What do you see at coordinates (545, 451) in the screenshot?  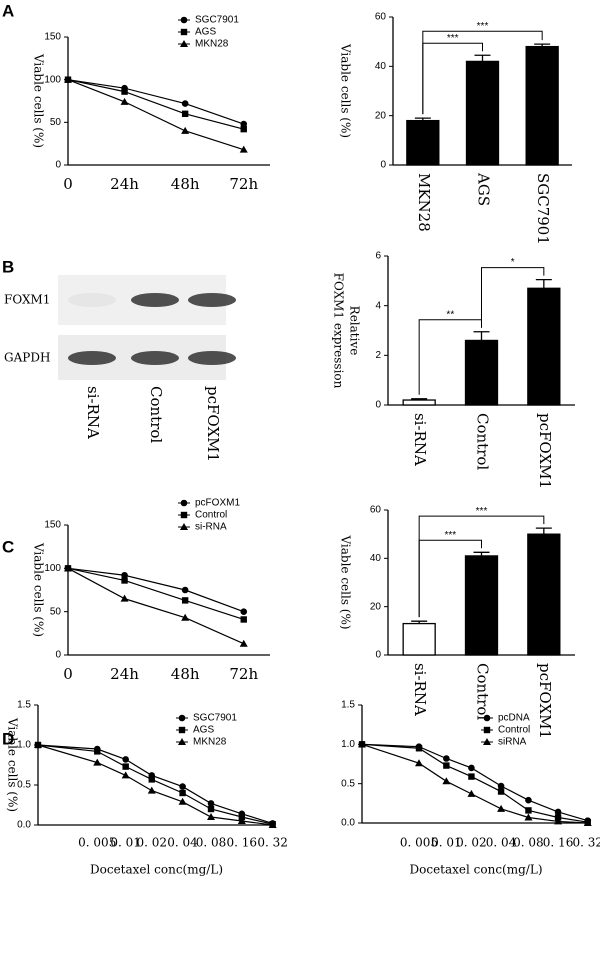 I see `x-tick-label: pcFOXM1` at bounding box center [545, 451].